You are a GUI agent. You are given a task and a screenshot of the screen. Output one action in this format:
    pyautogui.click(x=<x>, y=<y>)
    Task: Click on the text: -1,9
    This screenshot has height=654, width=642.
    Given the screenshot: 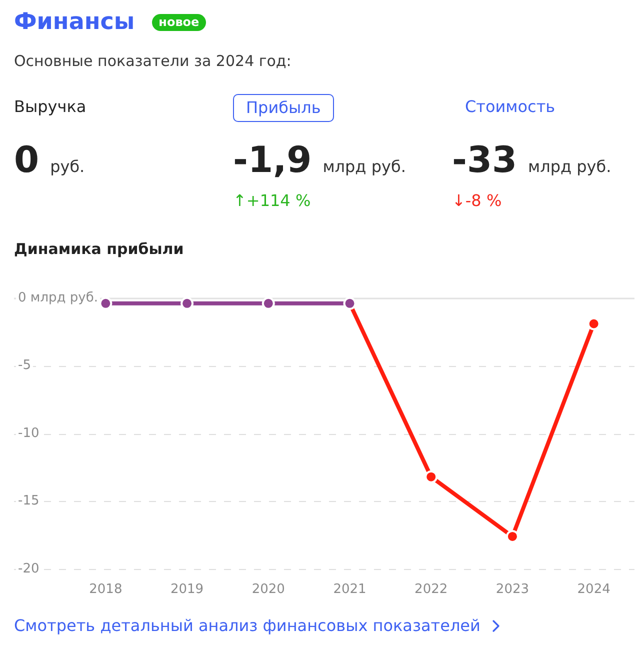 What is the action you would take?
    pyautogui.click(x=272, y=161)
    